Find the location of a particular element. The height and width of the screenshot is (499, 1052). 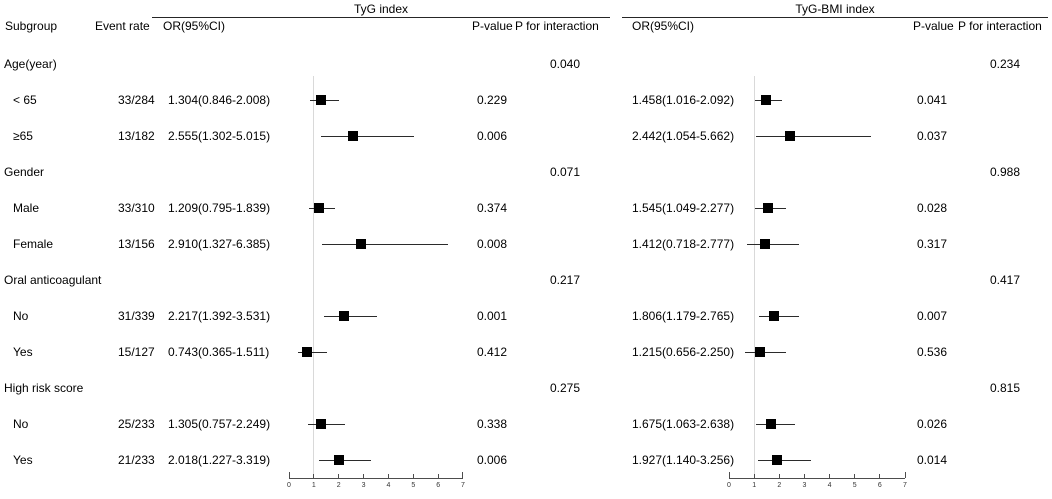

or-ci-text-right: 1.458(1.016-2.092) is located at coordinates (683, 100).